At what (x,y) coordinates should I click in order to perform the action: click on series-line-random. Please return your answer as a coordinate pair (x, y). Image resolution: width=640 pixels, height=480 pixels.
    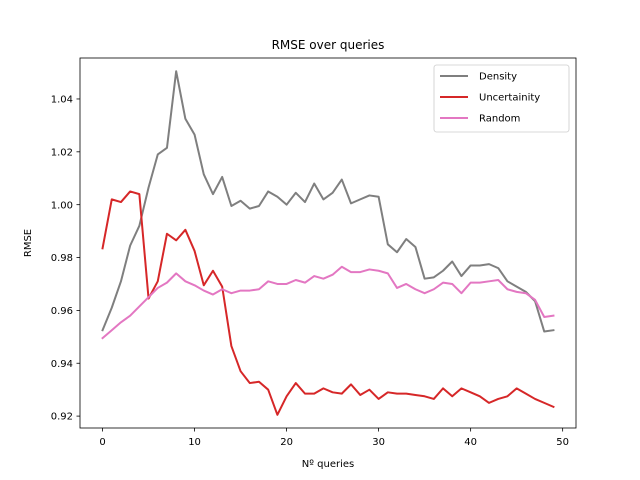
    Looking at the image, I should click on (328, 302).